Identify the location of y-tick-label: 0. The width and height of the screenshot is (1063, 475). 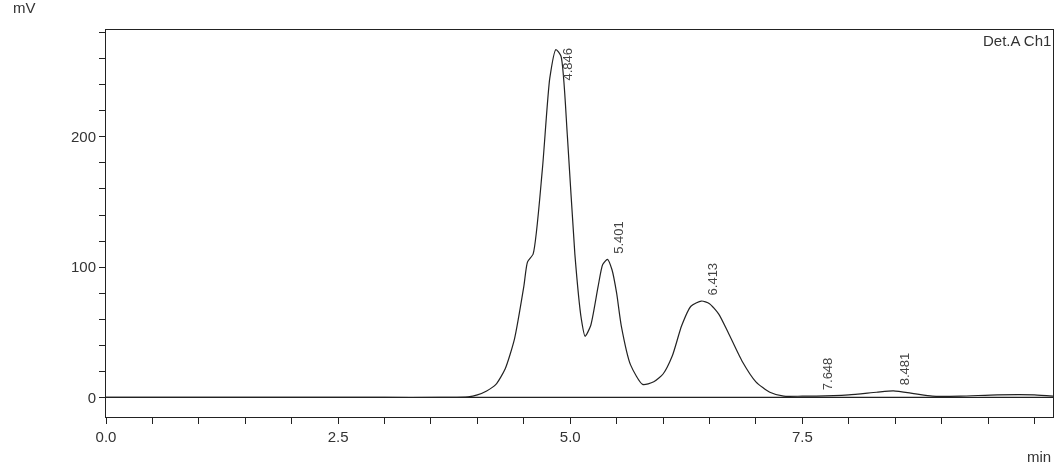
(91, 397).